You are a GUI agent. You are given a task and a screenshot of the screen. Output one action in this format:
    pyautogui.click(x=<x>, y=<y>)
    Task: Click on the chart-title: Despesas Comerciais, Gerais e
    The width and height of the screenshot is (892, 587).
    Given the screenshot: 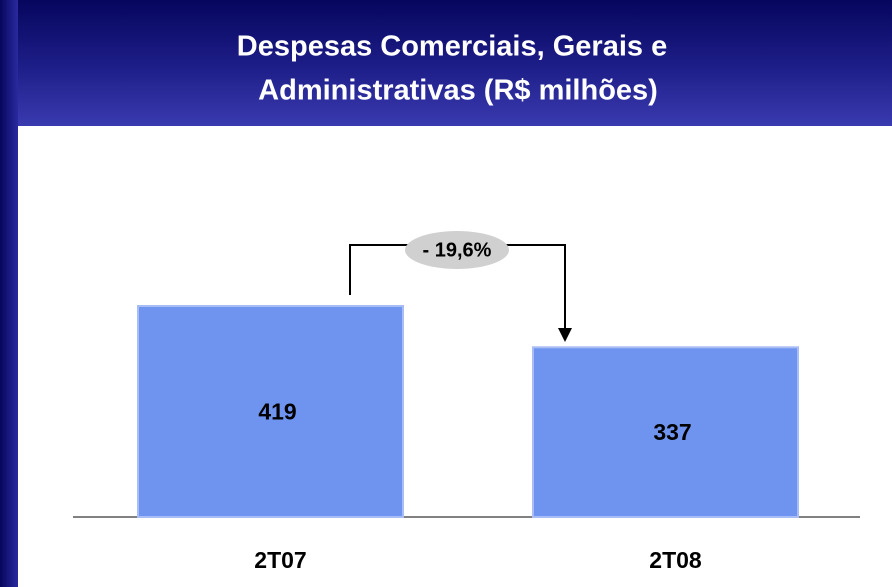 What is the action you would take?
    pyautogui.click(x=452, y=47)
    